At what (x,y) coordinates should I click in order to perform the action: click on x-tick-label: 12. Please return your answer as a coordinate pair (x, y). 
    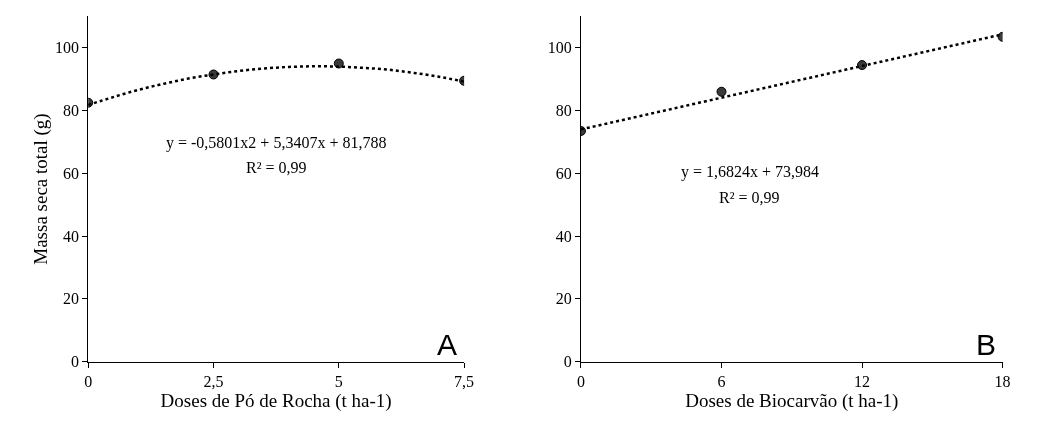
    Looking at the image, I should click on (862, 381).